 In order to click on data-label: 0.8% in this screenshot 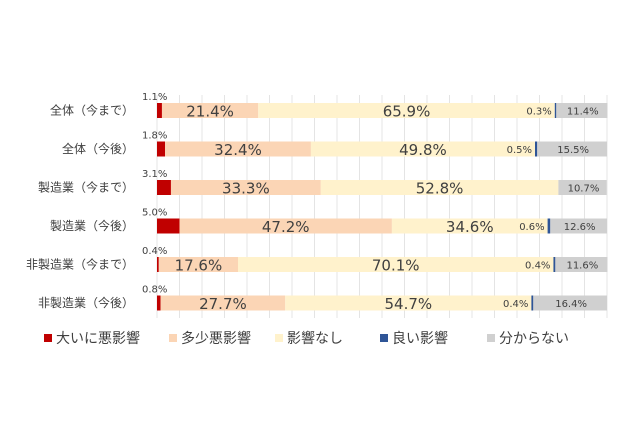, I will do `click(154, 290)`.